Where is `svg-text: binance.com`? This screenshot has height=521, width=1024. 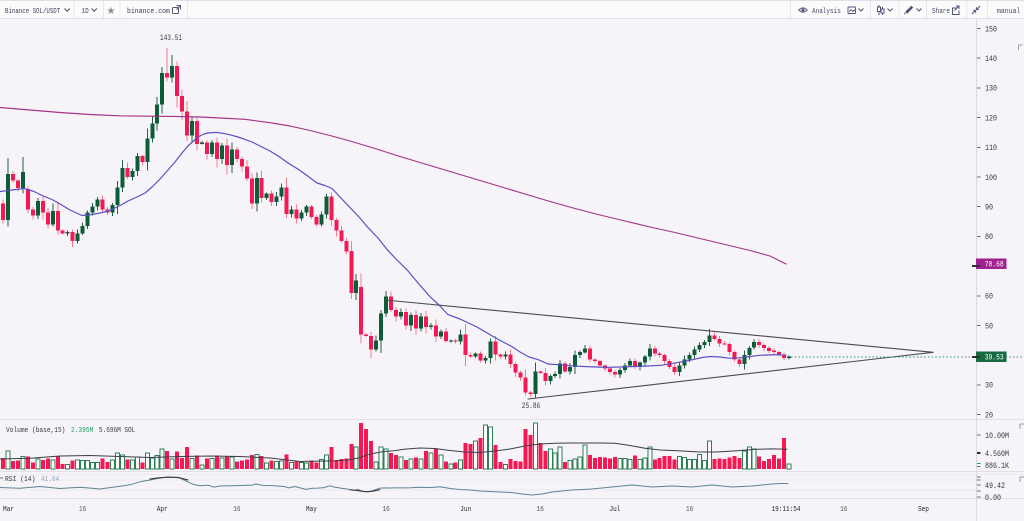
svg-text: binance.com is located at coordinates (148, 12).